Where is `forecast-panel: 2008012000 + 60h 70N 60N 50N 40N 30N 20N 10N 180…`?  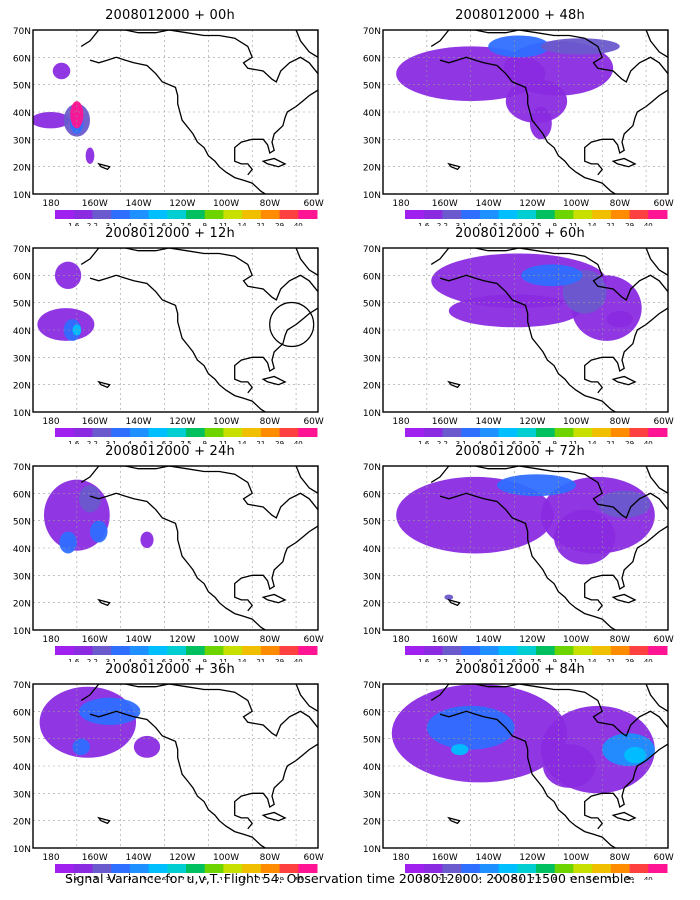
forecast-panel: 2008012000 + 60h 70N 60N 50N 40N 30N 20N 10N 180… is located at coordinates (520, 335).